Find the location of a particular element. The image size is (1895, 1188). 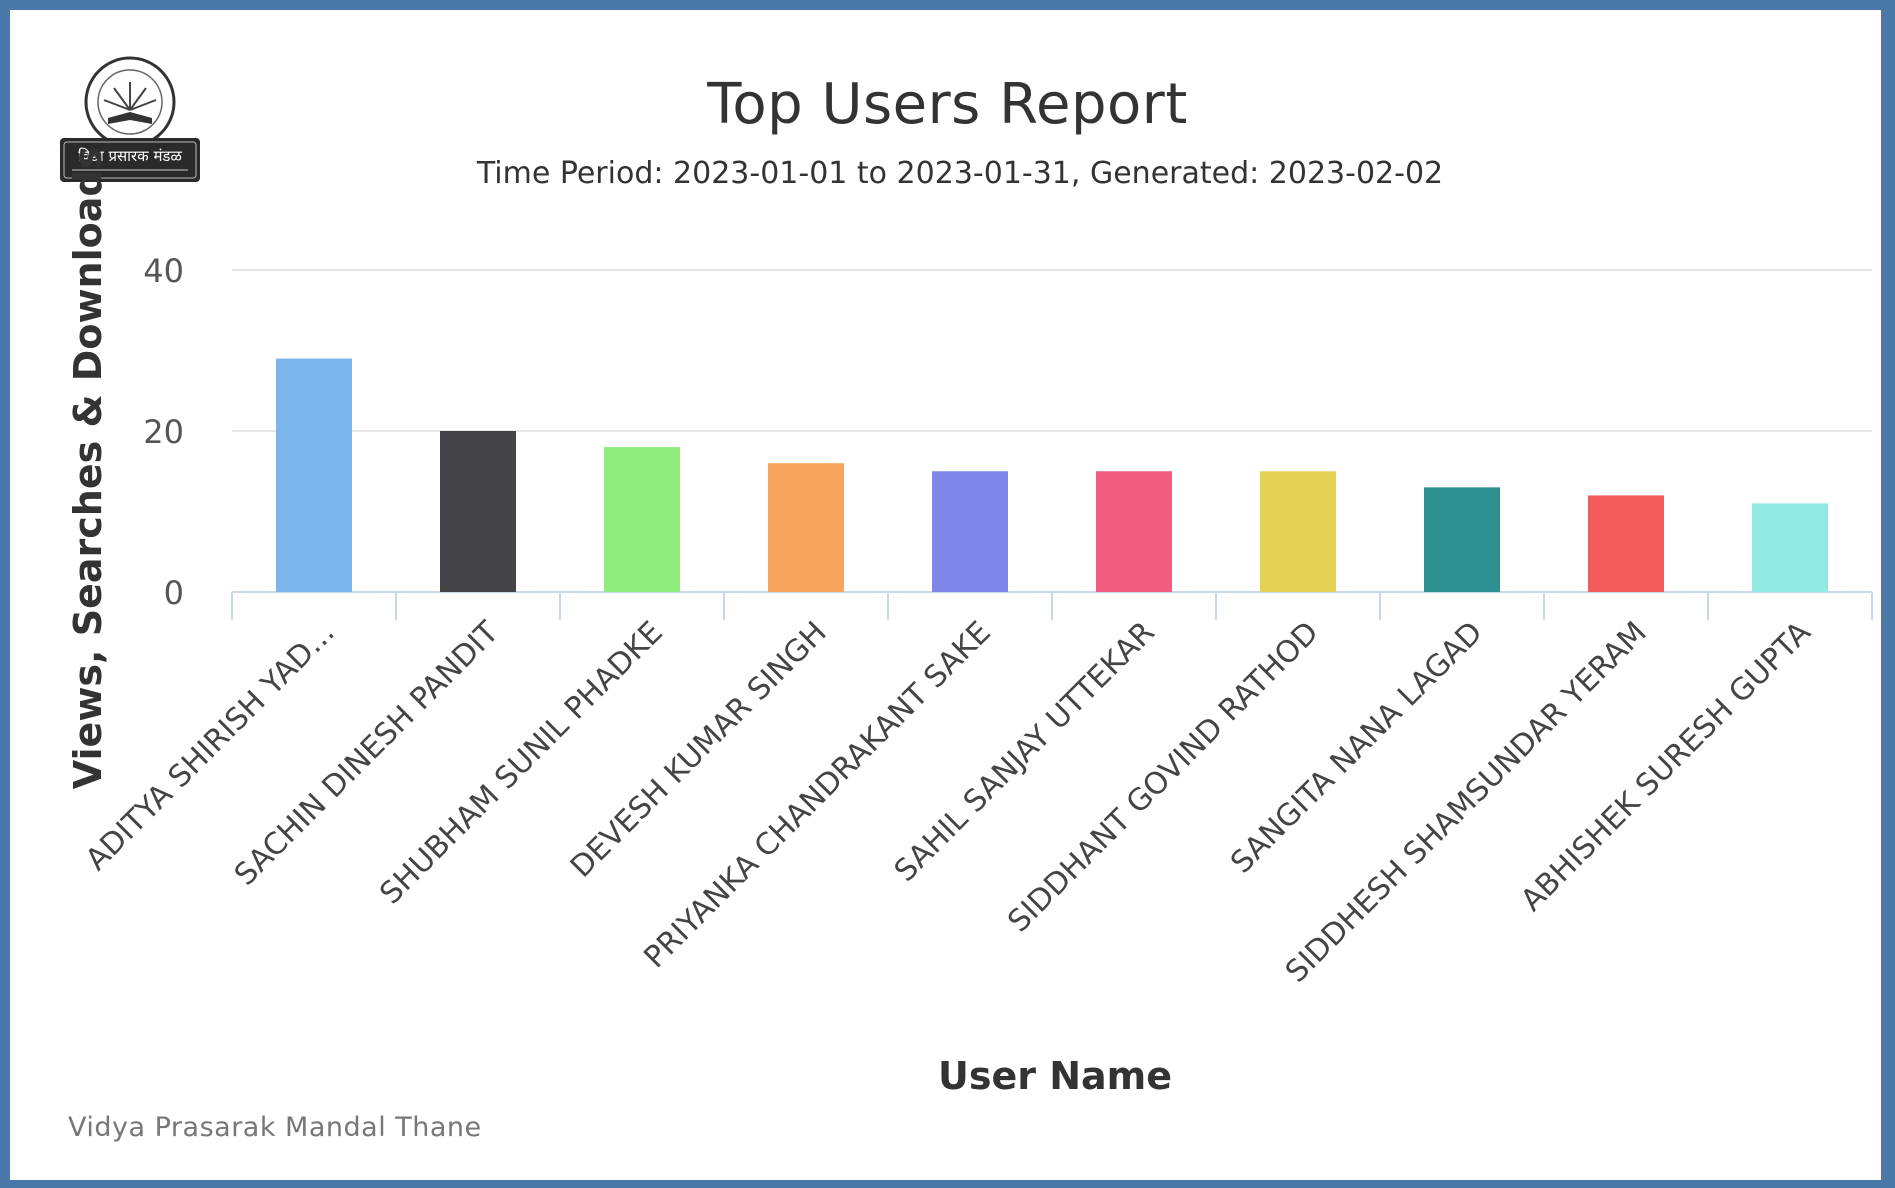

logo-sun-rays is located at coordinates (130, 96).